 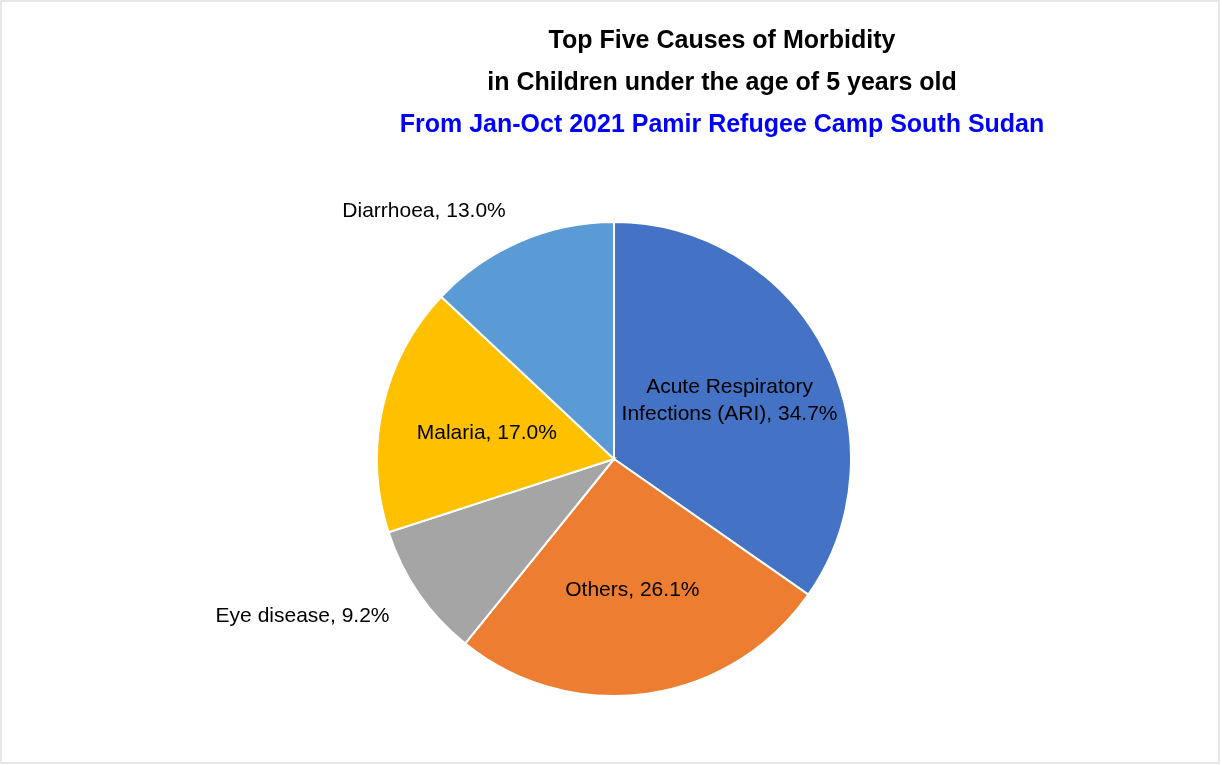 What do you see at coordinates (424, 209) in the screenshot?
I see `slice-label: Diarrhoea, 13.0%` at bounding box center [424, 209].